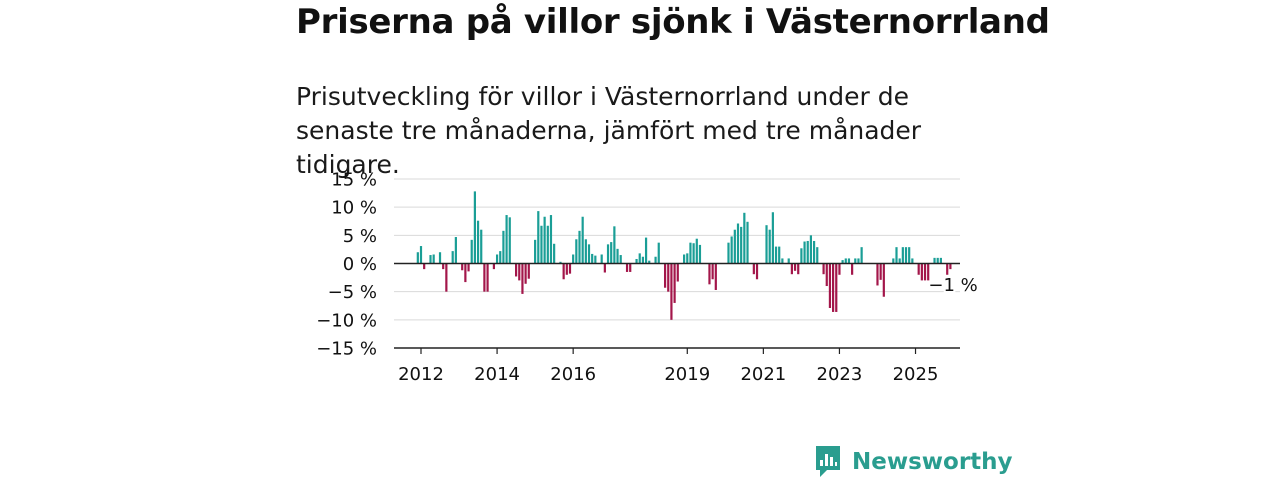 This screenshot has height=480, width=1280. What do you see at coordinates (354, 180) in the screenshot?
I see `y-tick-label: 15 %` at bounding box center [354, 180].